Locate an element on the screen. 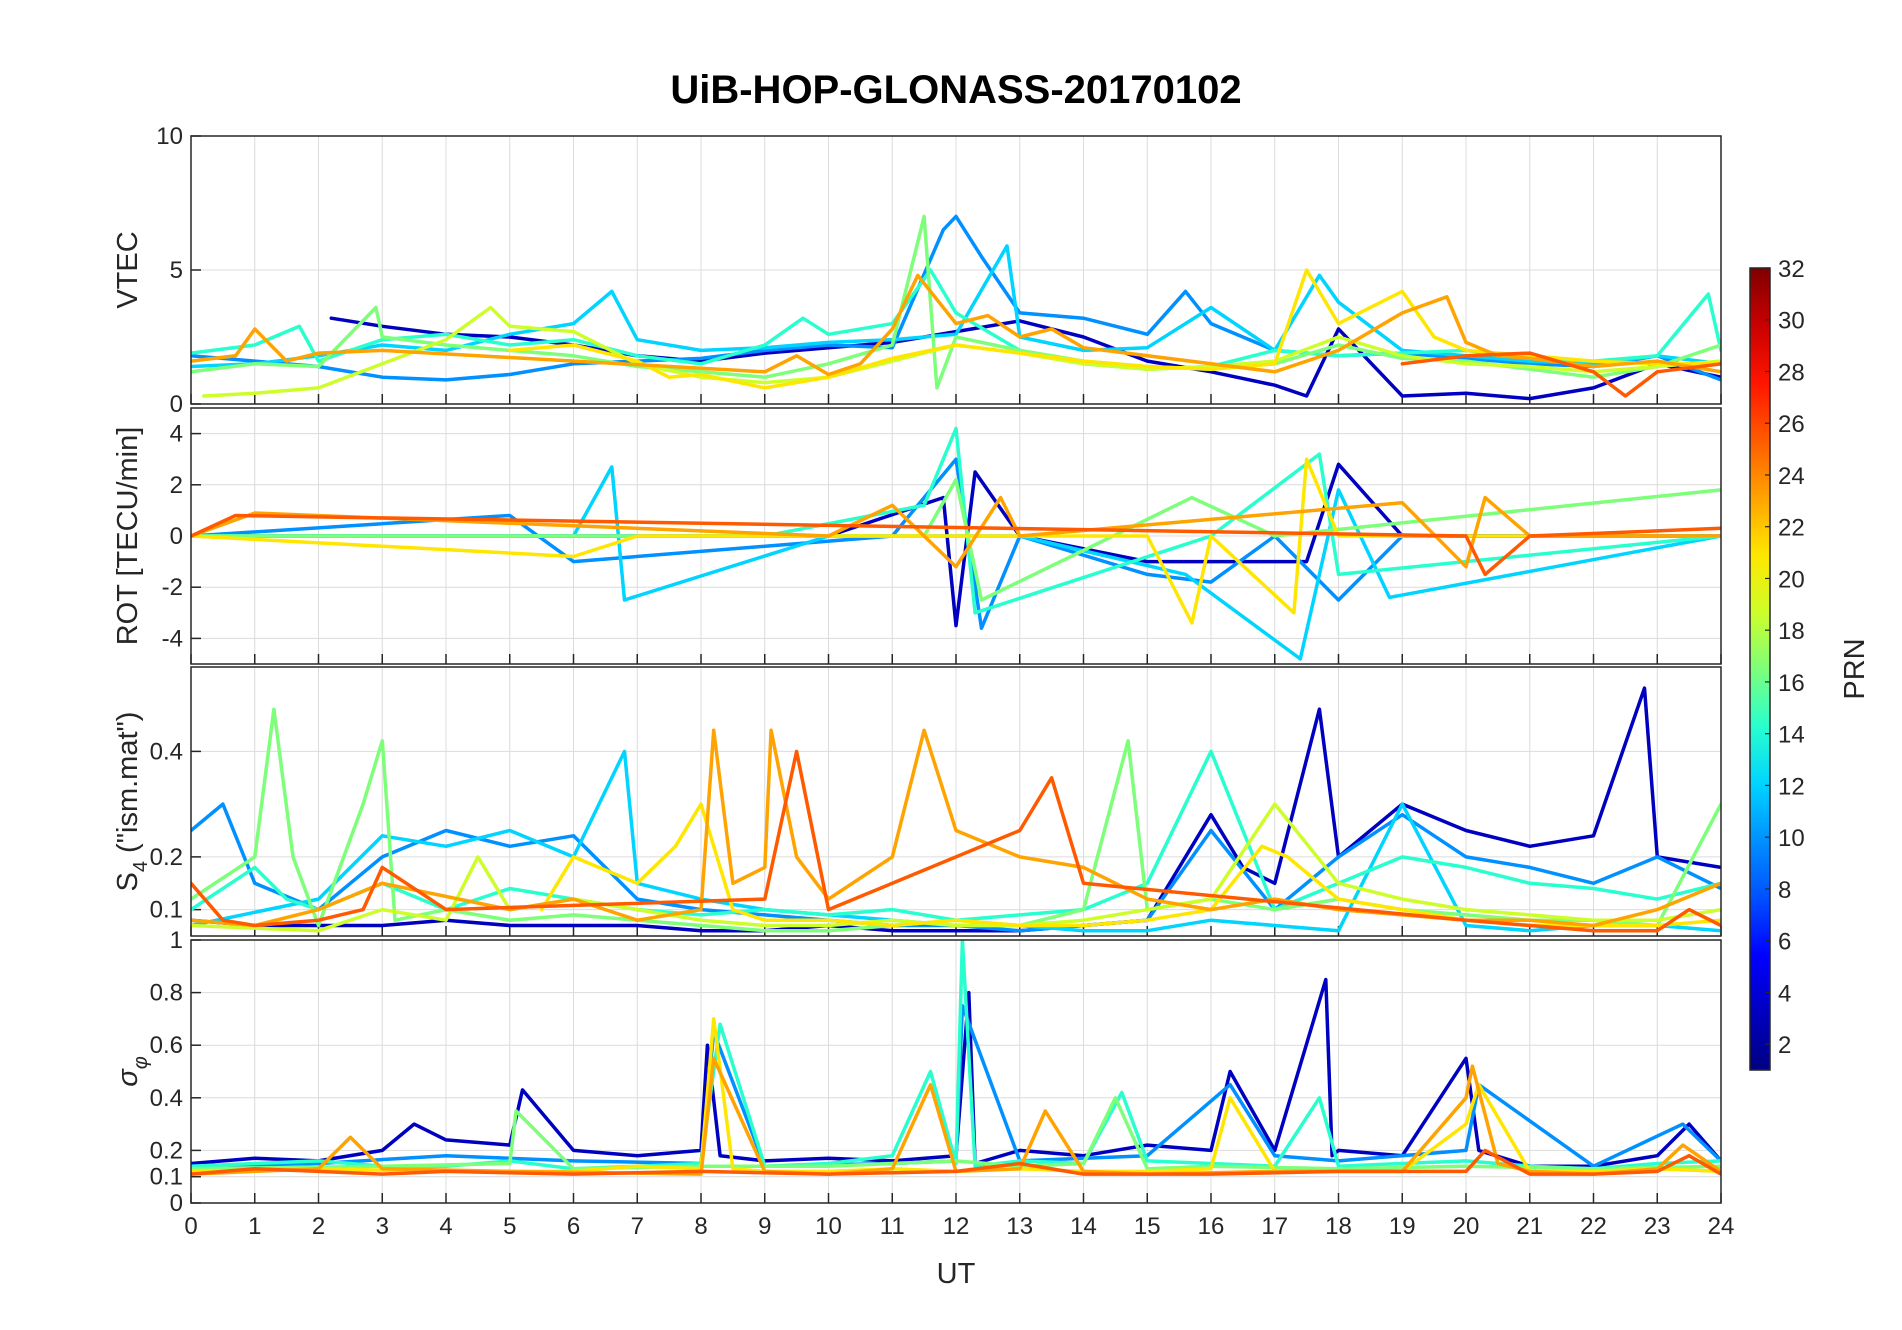  x-tick-label: 0 is located at coordinates (190, 1226).